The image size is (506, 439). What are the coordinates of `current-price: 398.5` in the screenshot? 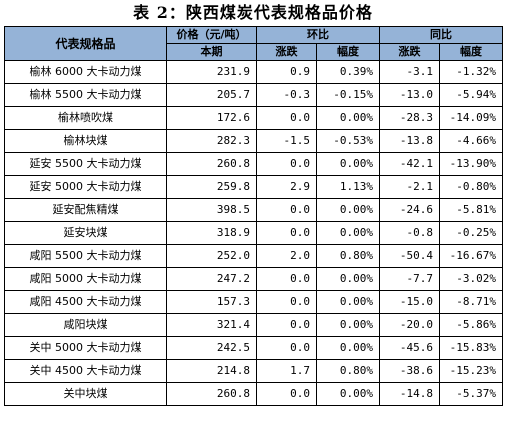 It's located at (211, 210).